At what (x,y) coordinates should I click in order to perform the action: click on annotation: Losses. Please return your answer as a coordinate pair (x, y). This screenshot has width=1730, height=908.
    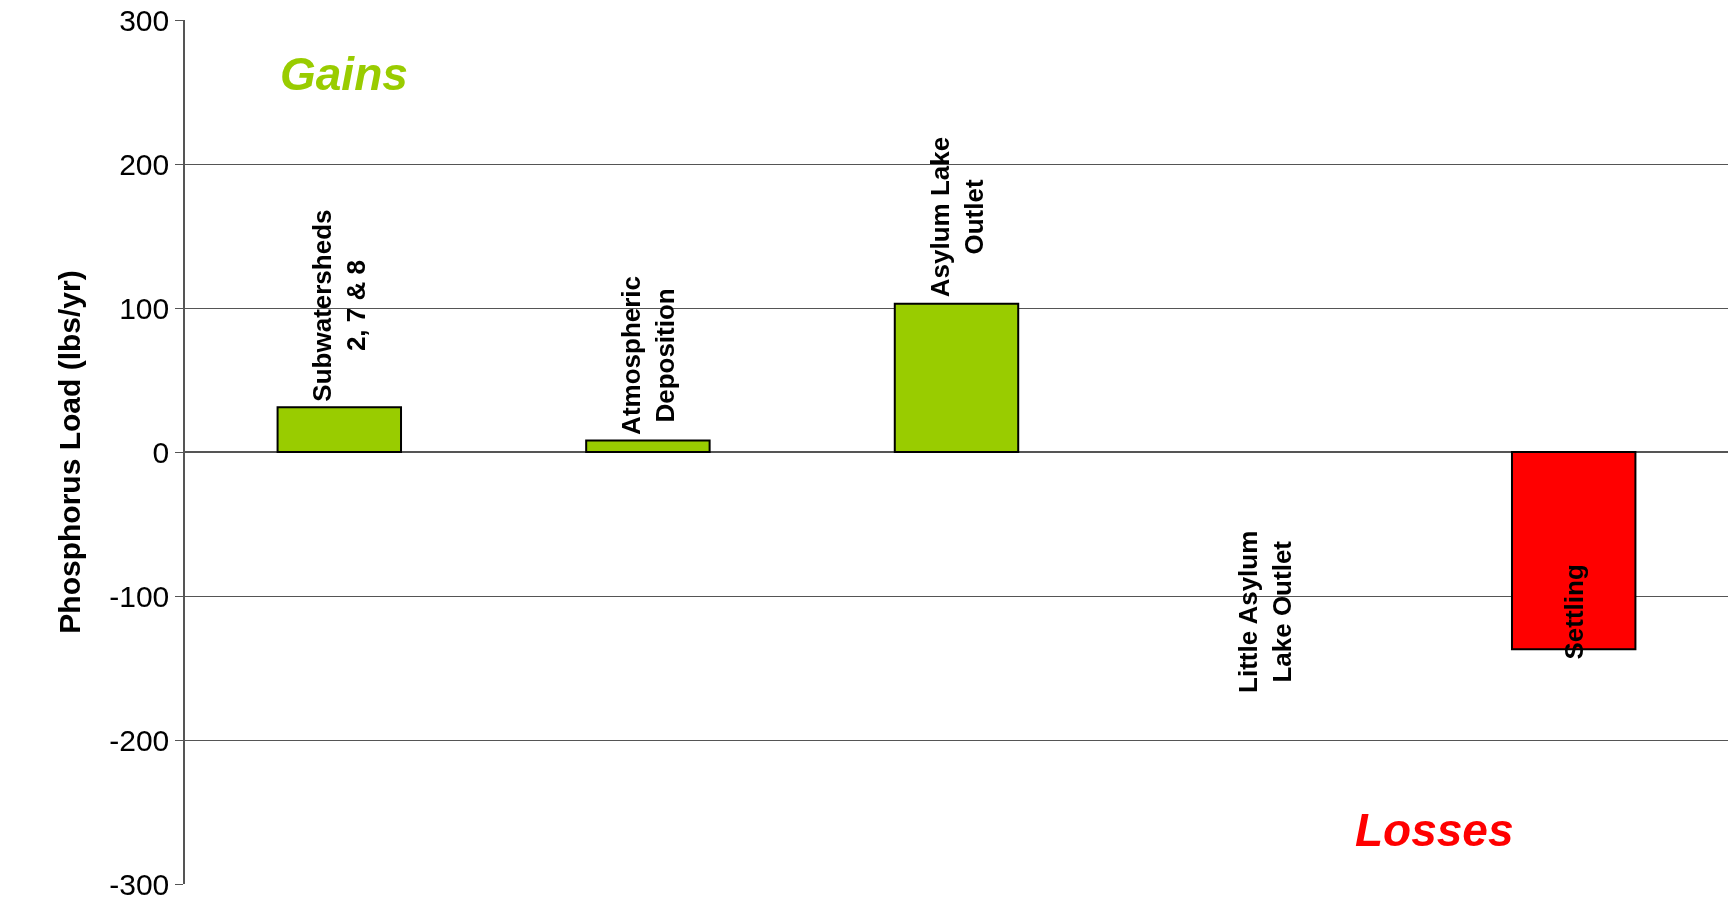
    Looking at the image, I should click on (1434, 830).